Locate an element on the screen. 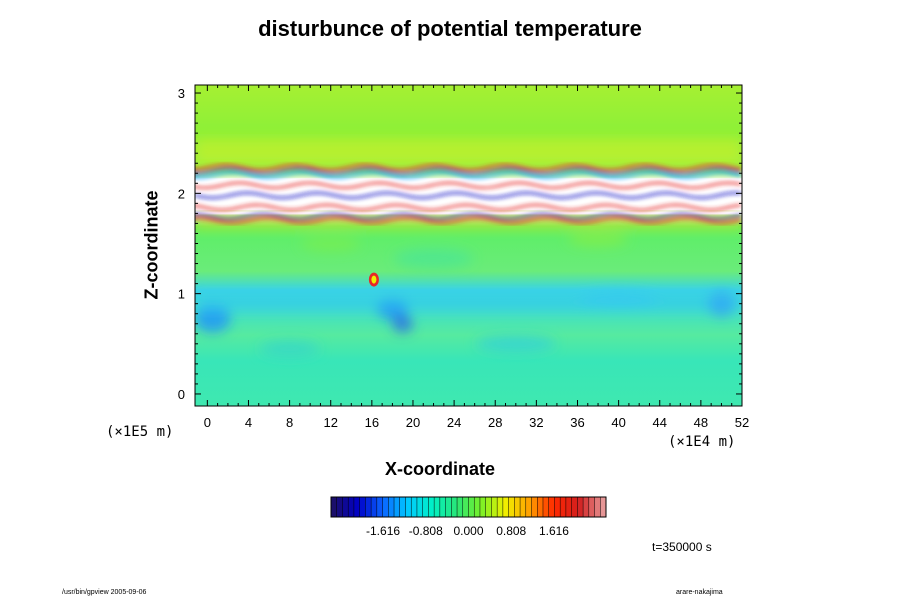 Image resolution: width=900 pixels, height=600 pixels. warm-lower-band is located at coordinates (468, 220).